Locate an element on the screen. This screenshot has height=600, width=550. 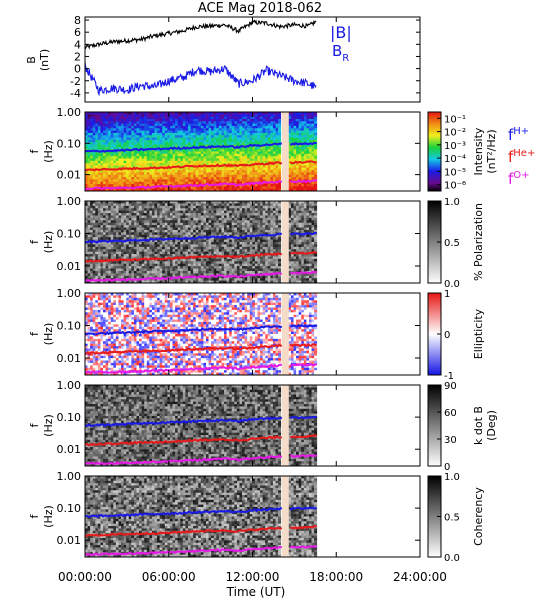
colorbar-tick: 10⁻⁶ is located at coordinates (455, 186).